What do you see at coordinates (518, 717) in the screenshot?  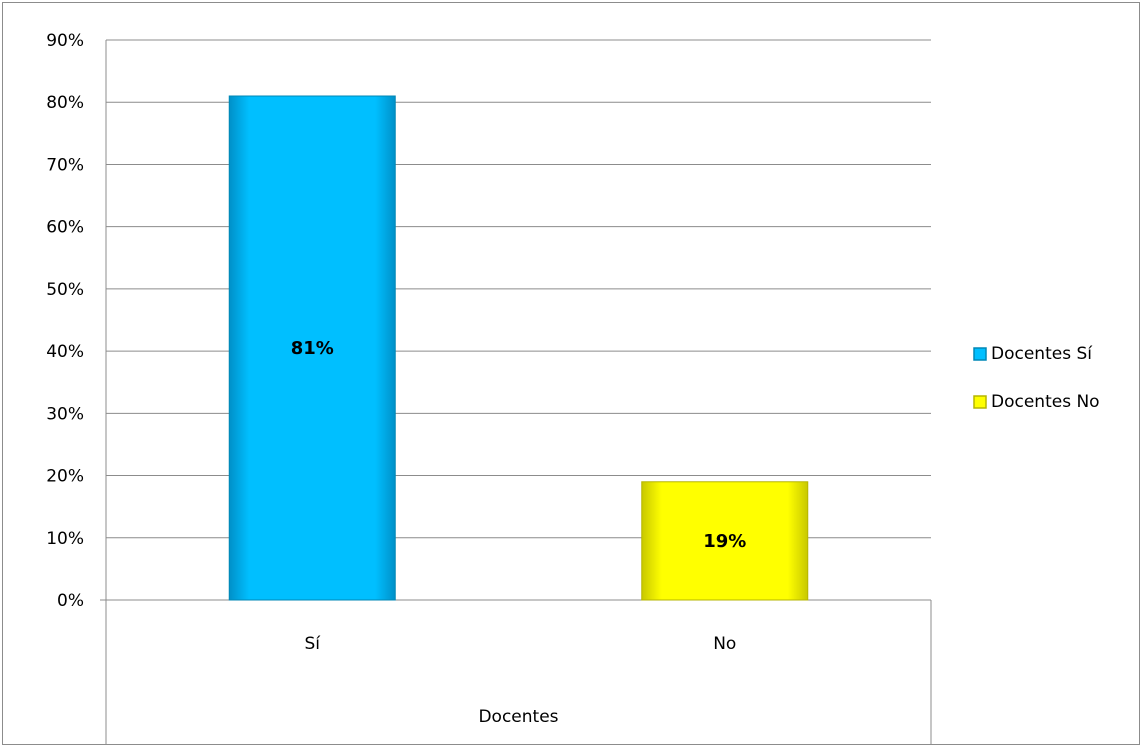 I see `x-group-label: Docentes` at bounding box center [518, 717].